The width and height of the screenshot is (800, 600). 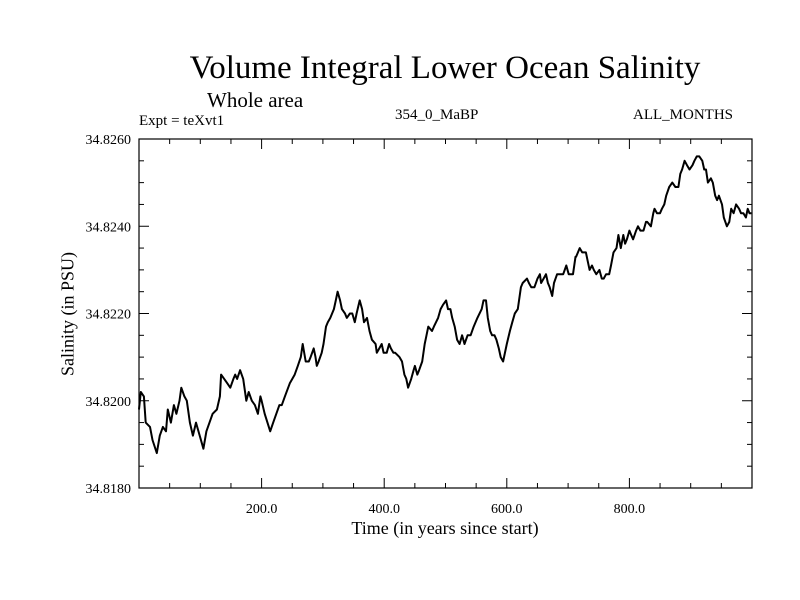 What do you see at coordinates (445, 528) in the screenshot?
I see `x-axis-label: Time (in years since start)` at bounding box center [445, 528].